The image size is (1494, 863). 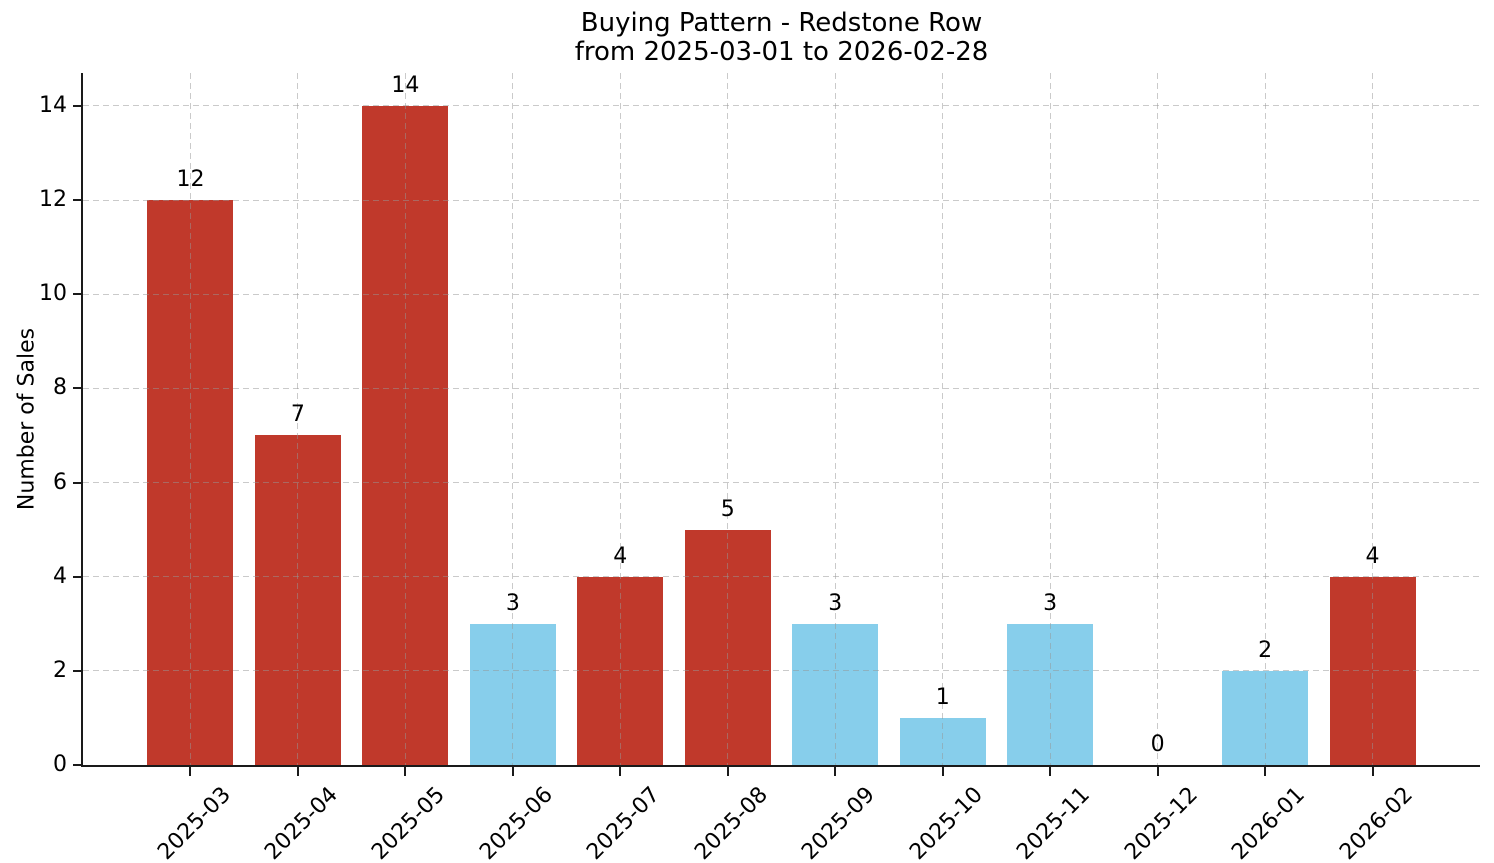 What do you see at coordinates (1376, 822) in the screenshot?
I see `x-tick-label: 2026-02` at bounding box center [1376, 822].